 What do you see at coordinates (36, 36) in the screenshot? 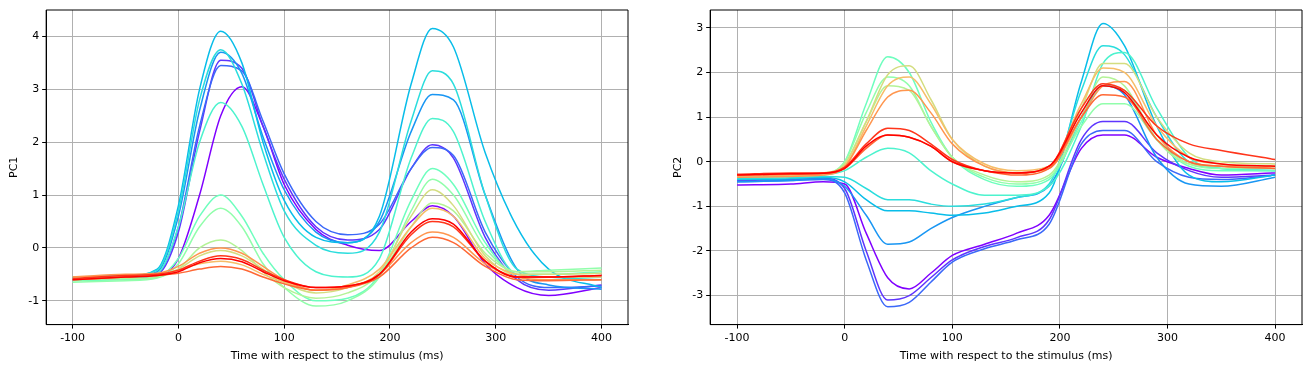
I see `y-tick-label: 4` at bounding box center [36, 36].